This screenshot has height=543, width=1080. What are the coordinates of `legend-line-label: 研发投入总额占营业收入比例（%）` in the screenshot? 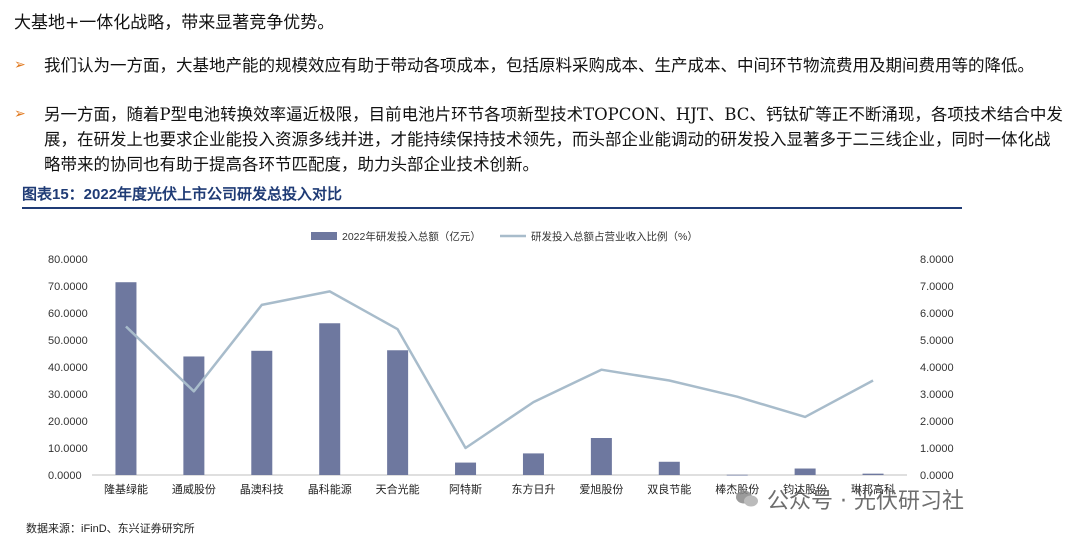 It's located at (614, 236).